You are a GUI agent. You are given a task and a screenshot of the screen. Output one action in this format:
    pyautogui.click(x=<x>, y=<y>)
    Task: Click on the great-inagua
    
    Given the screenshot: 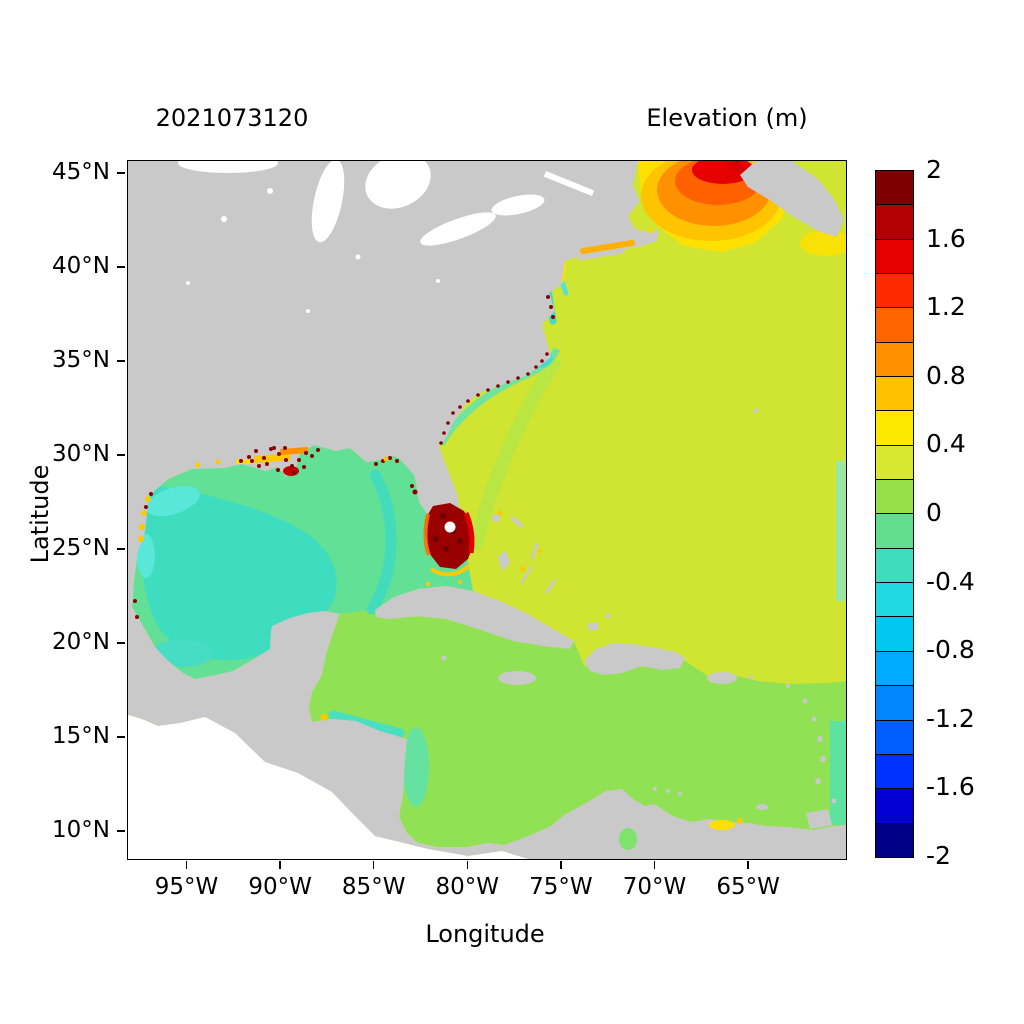 What is the action you would take?
    pyautogui.click(x=593, y=626)
    